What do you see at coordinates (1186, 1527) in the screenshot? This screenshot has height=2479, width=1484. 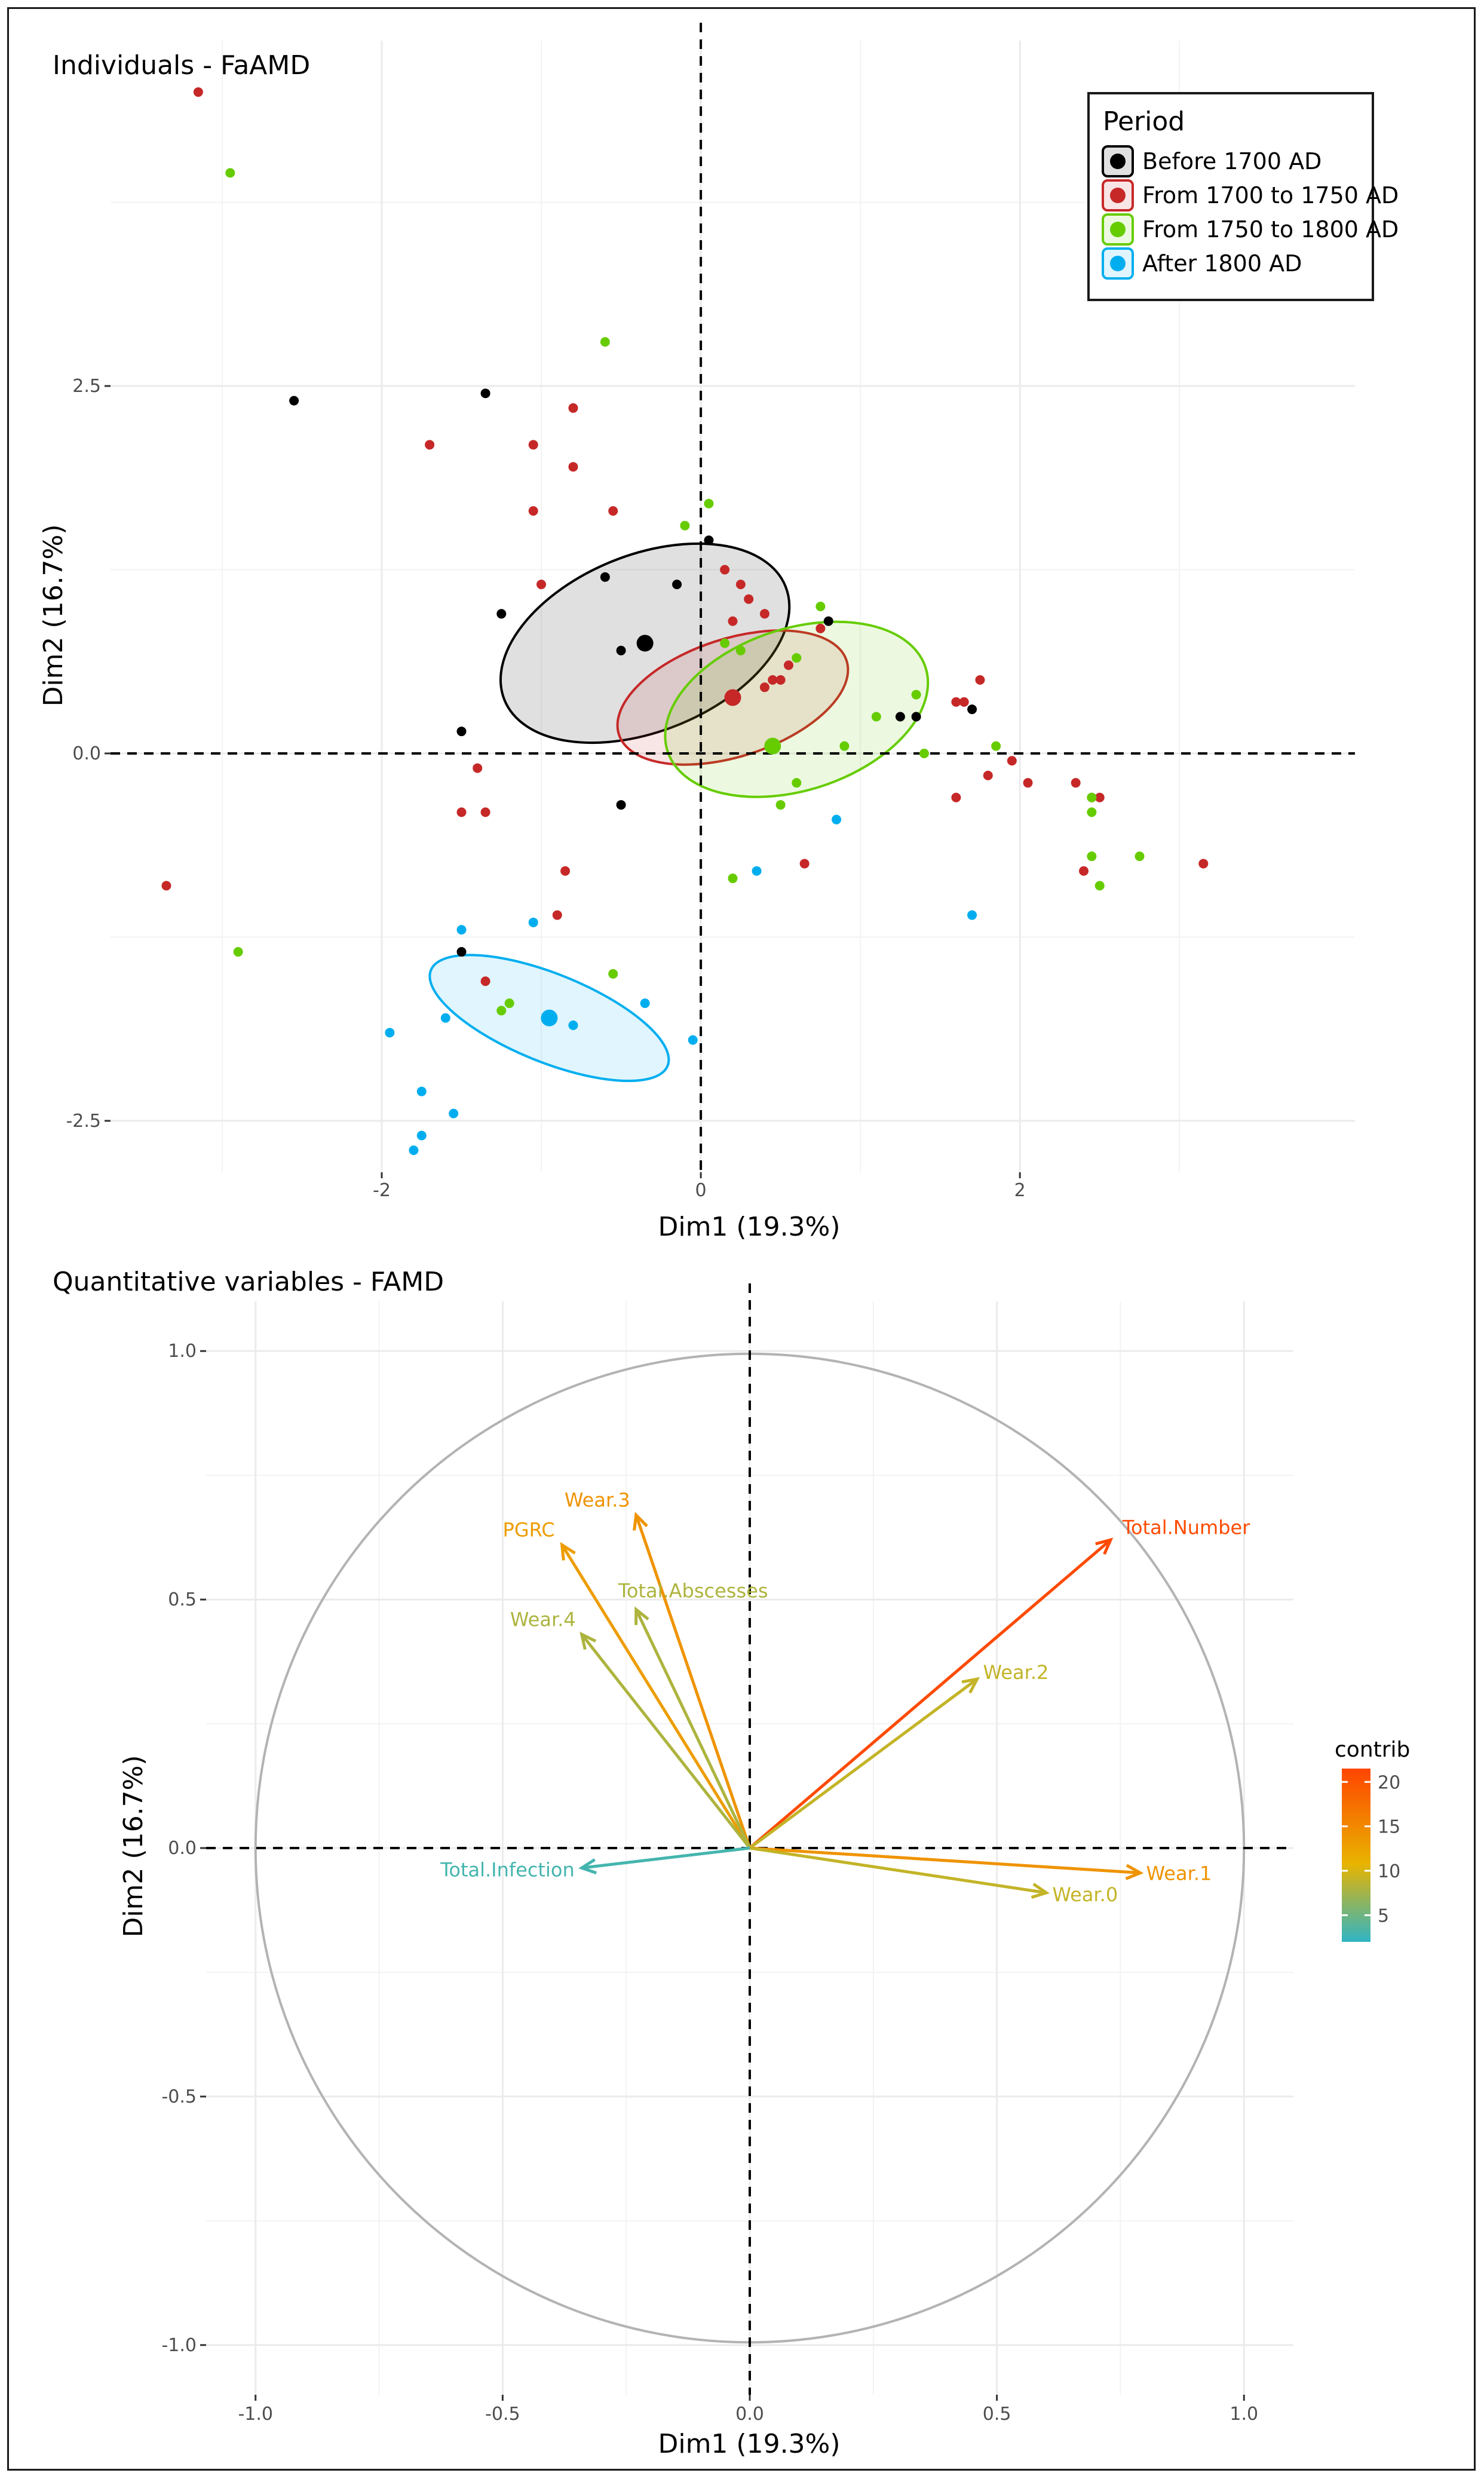 I see `variable-label: Total.Number` at bounding box center [1186, 1527].